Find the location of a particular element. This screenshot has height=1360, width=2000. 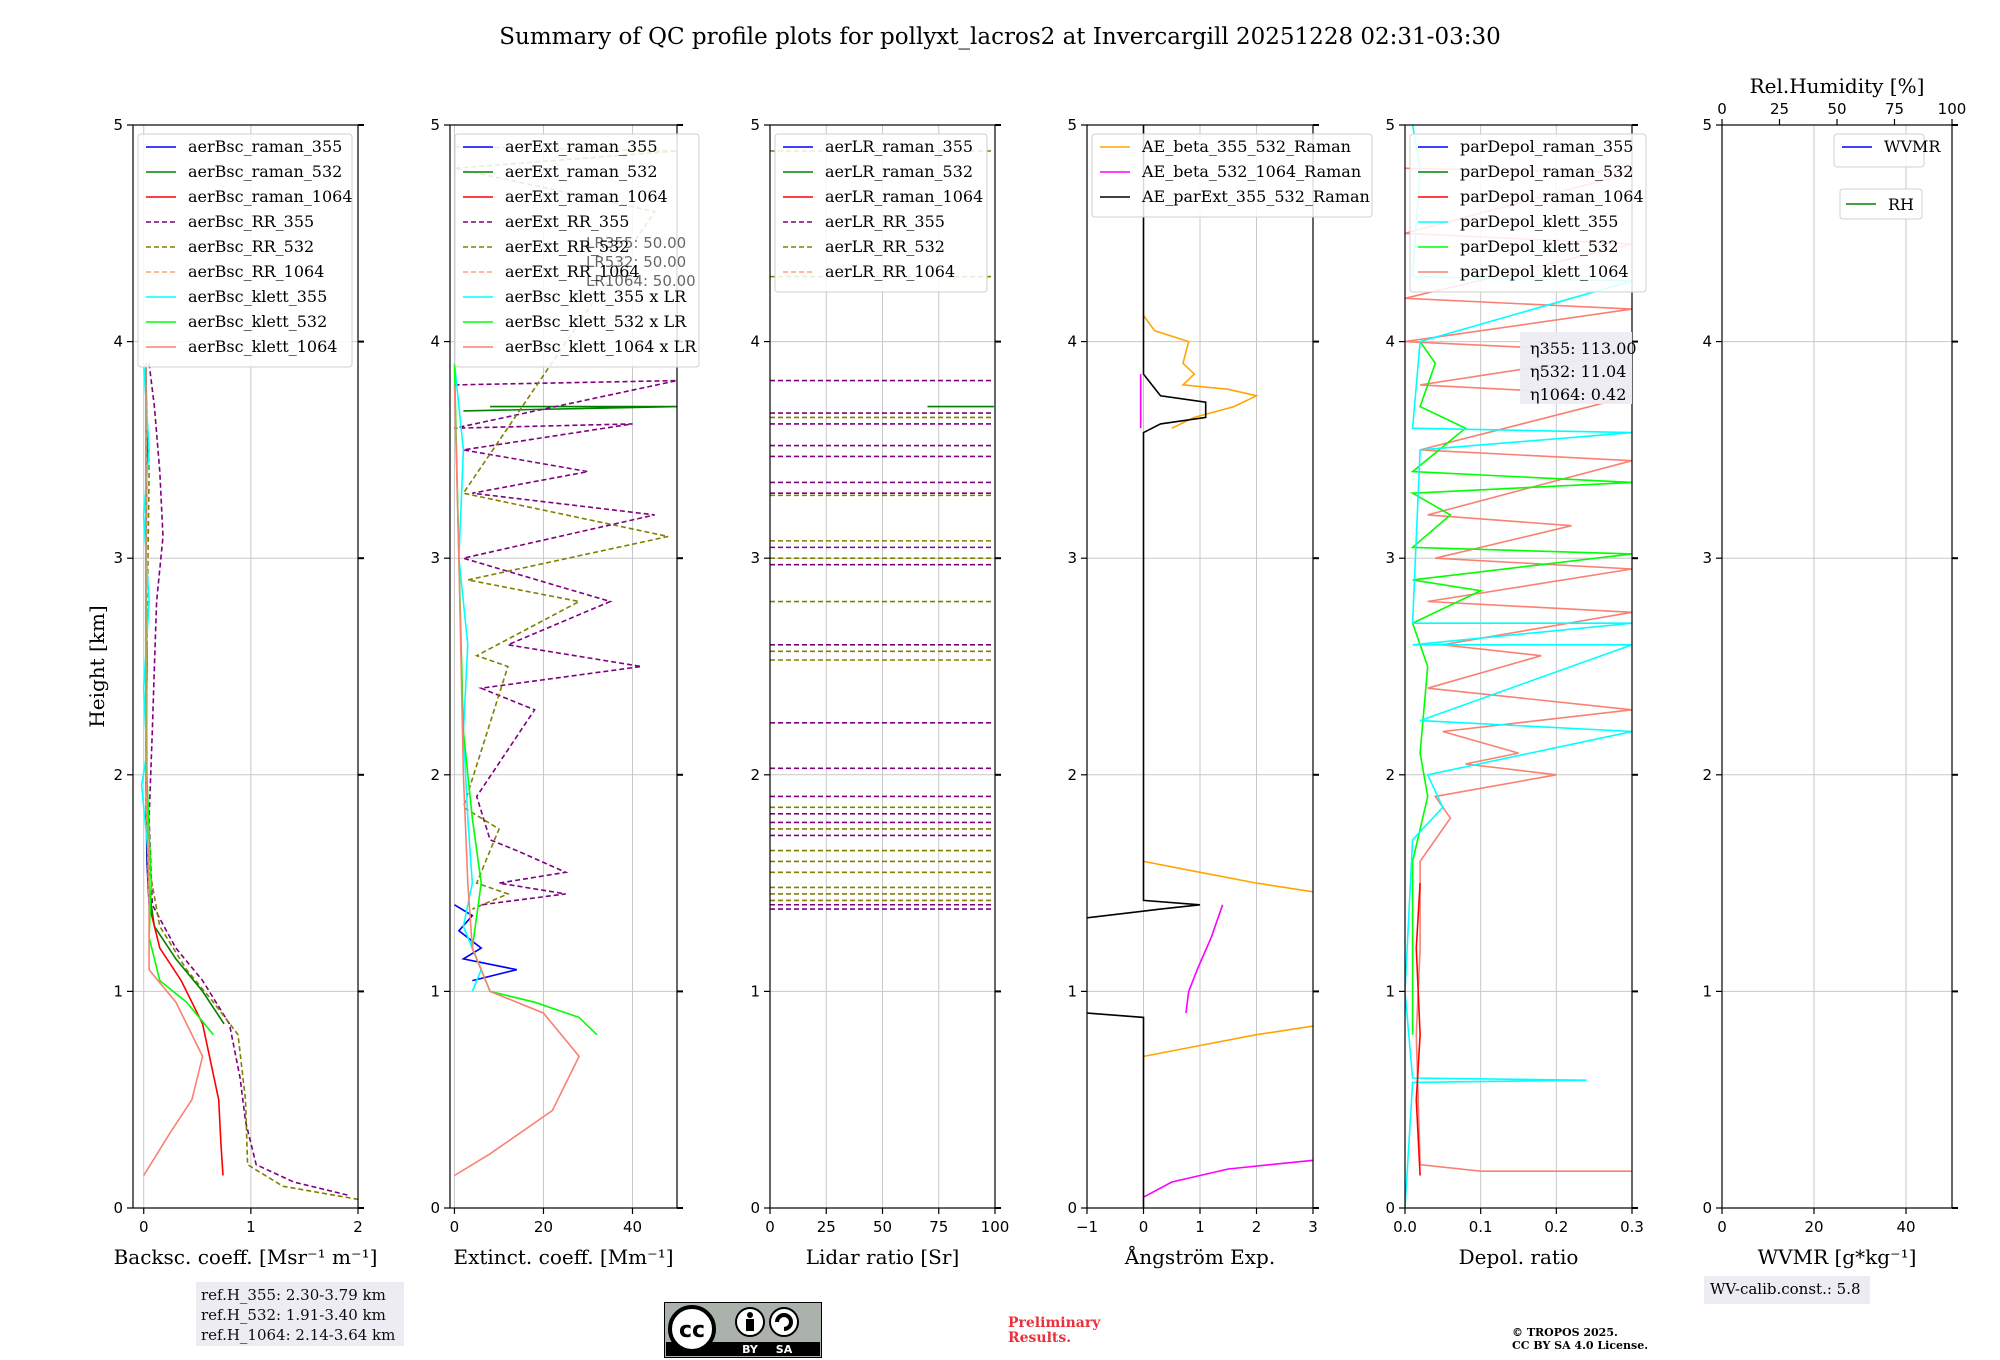

xtick-label-angstrom-2: 1 is located at coordinates (1200, 1227).